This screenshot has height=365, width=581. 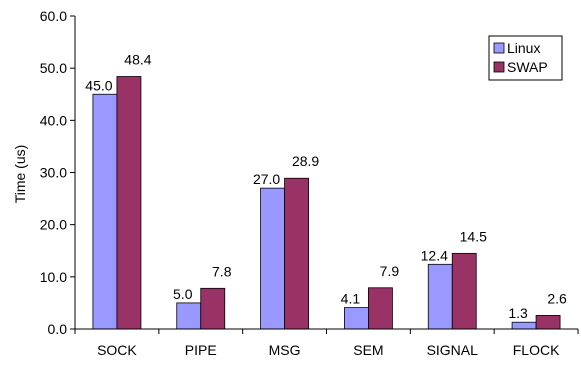 What do you see at coordinates (356, 318) in the screenshot?
I see `bar-linux-sem` at bounding box center [356, 318].